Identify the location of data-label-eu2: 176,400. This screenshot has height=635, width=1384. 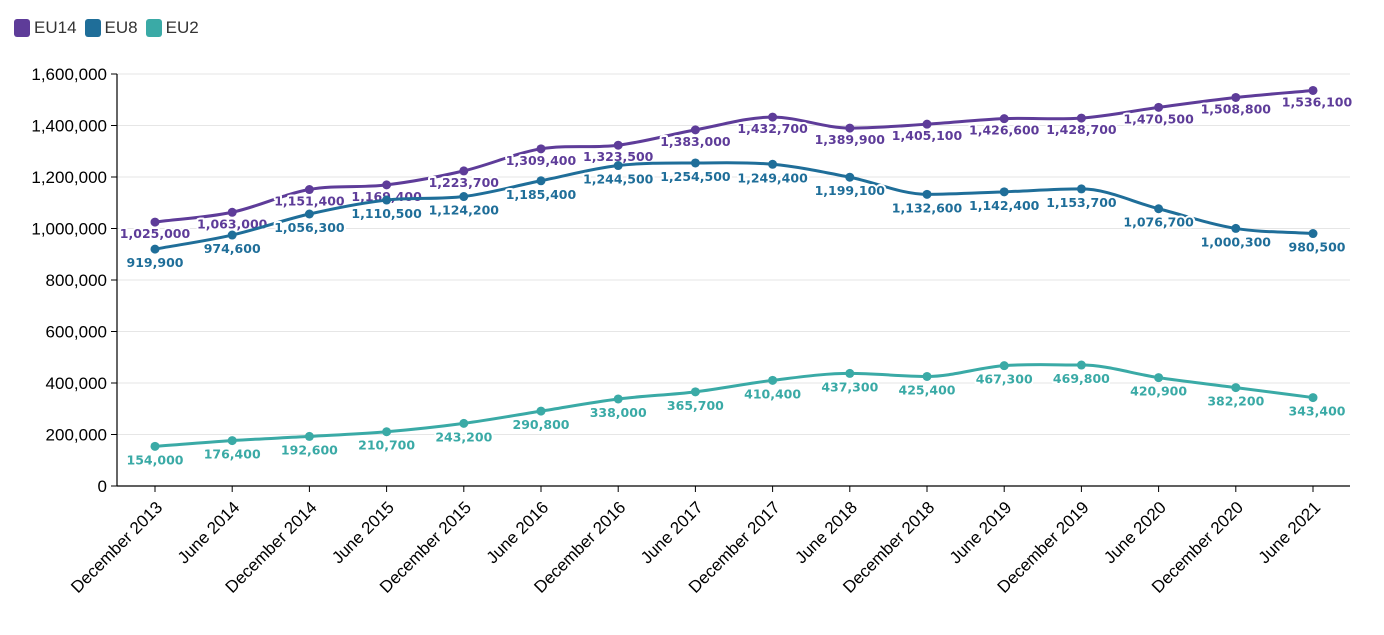
(232, 454).